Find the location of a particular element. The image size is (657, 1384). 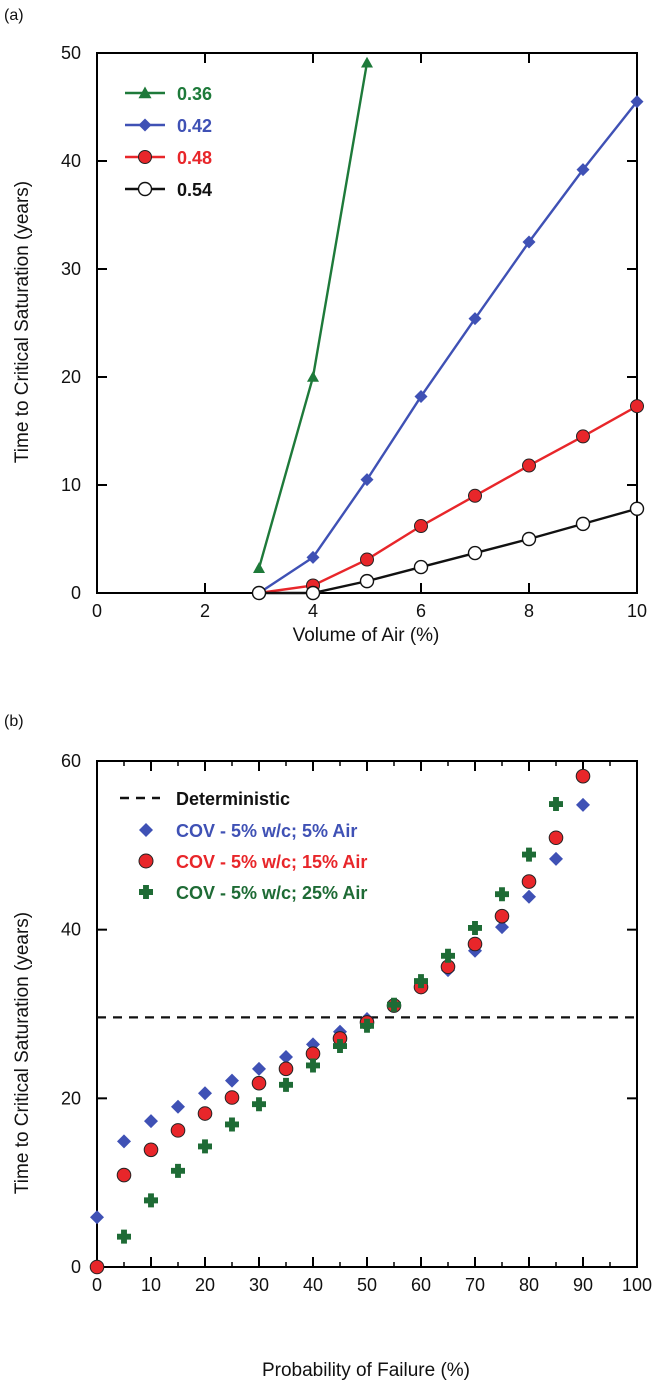

y-axis-title-a: Time to Critical Saturation (years) is located at coordinates (22, 322).